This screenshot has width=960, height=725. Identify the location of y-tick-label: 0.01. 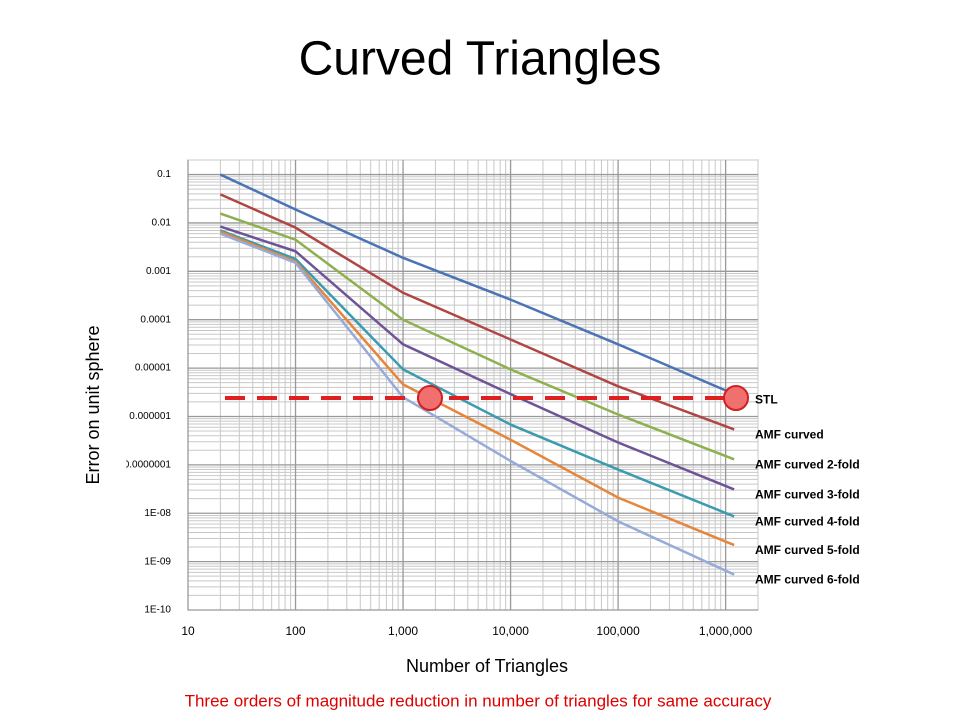
(162, 223).